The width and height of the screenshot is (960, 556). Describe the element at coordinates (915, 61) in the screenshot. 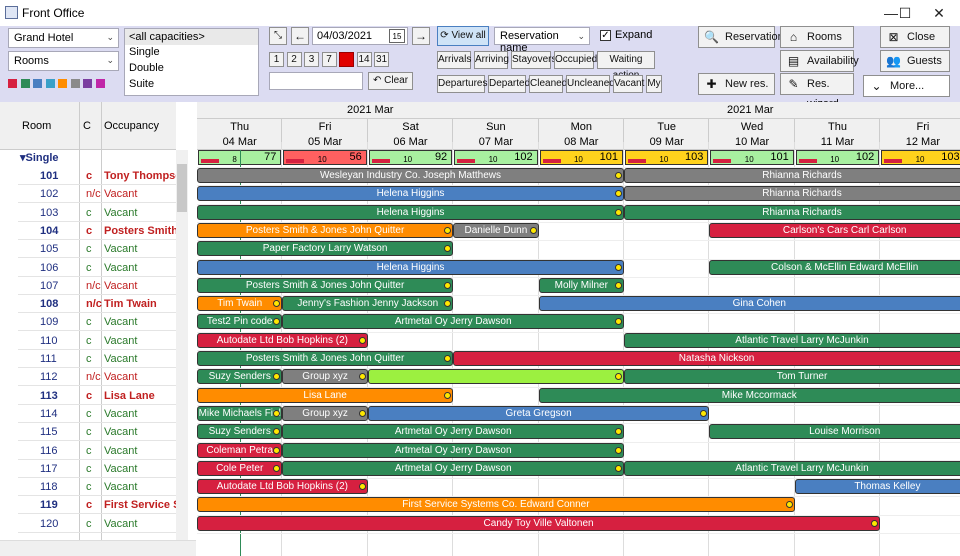

I see `action-button: 👥 Guests` at that location.